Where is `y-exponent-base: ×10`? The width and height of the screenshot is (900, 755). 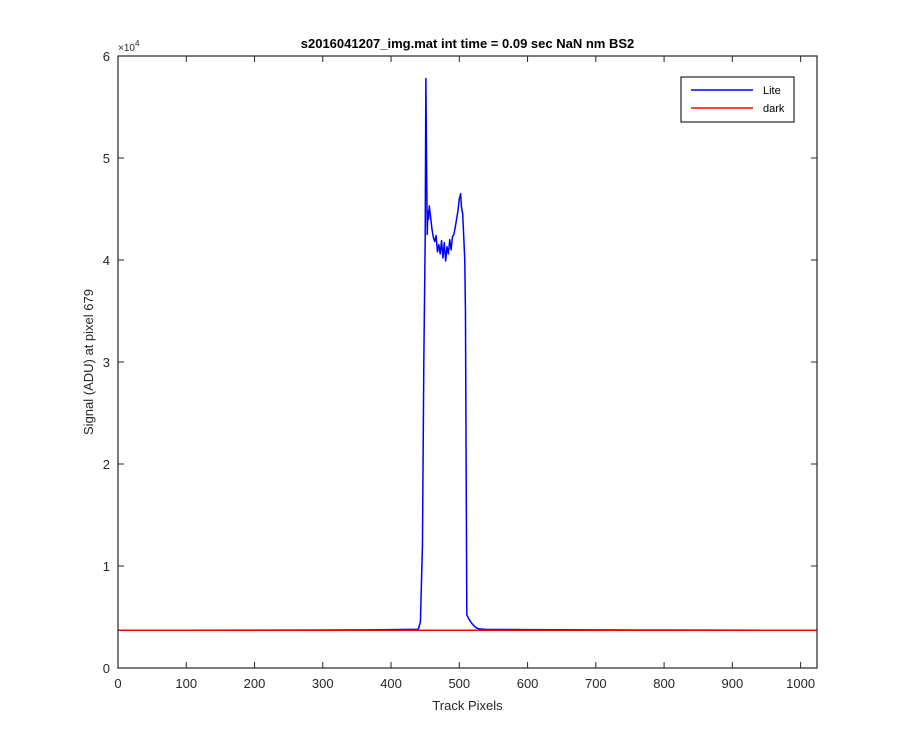
y-exponent-base: ×10 is located at coordinates (126, 48).